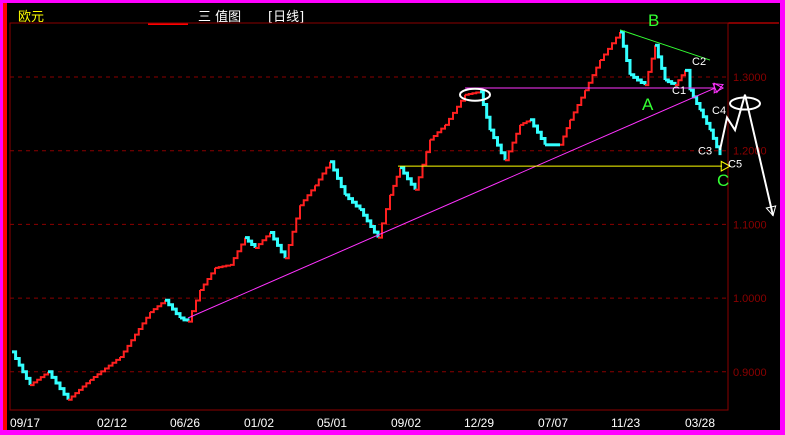 Image resolution: width=785 pixels, height=435 pixels. Describe the element at coordinates (679, 91) in the screenshot. I see `wave-label-C1: C1` at that location.